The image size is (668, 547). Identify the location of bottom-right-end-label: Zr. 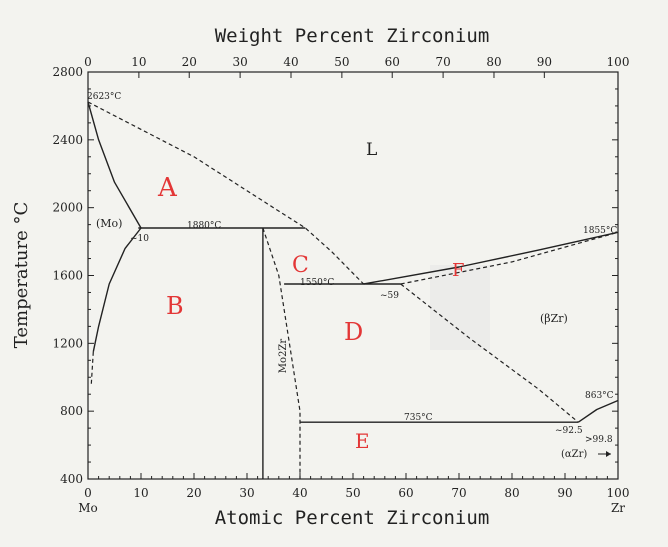
(618, 508).